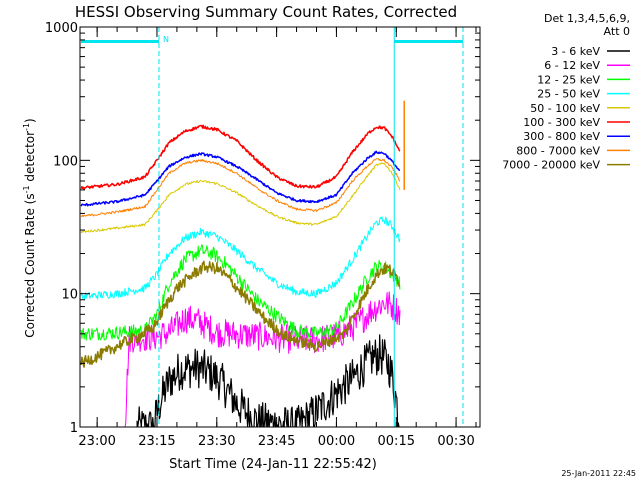 This screenshot has height=480, width=640. What do you see at coordinates (551, 165) in the screenshot?
I see `legend-label-9: 7000 - 20000 keV` at bounding box center [551, 165].